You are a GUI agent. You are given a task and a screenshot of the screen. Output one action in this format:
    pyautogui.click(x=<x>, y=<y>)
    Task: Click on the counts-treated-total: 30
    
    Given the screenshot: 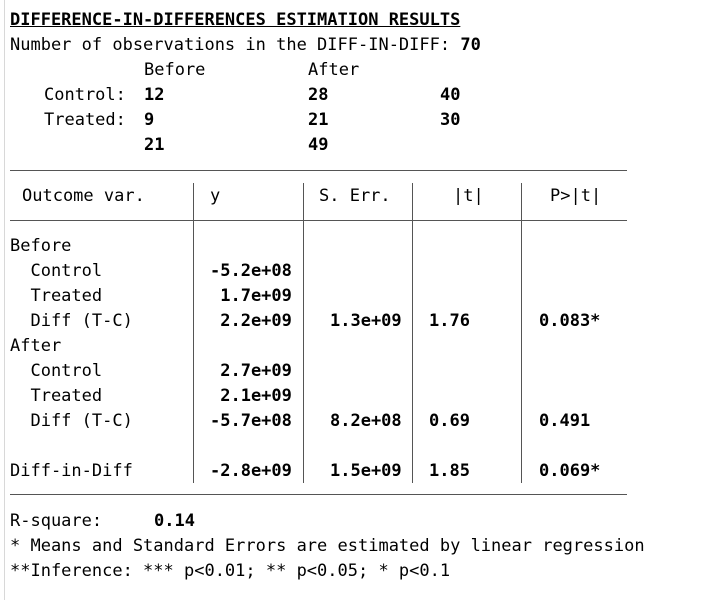 What is the action you would take?
    pyautogui.click(x=450, y=120)
    